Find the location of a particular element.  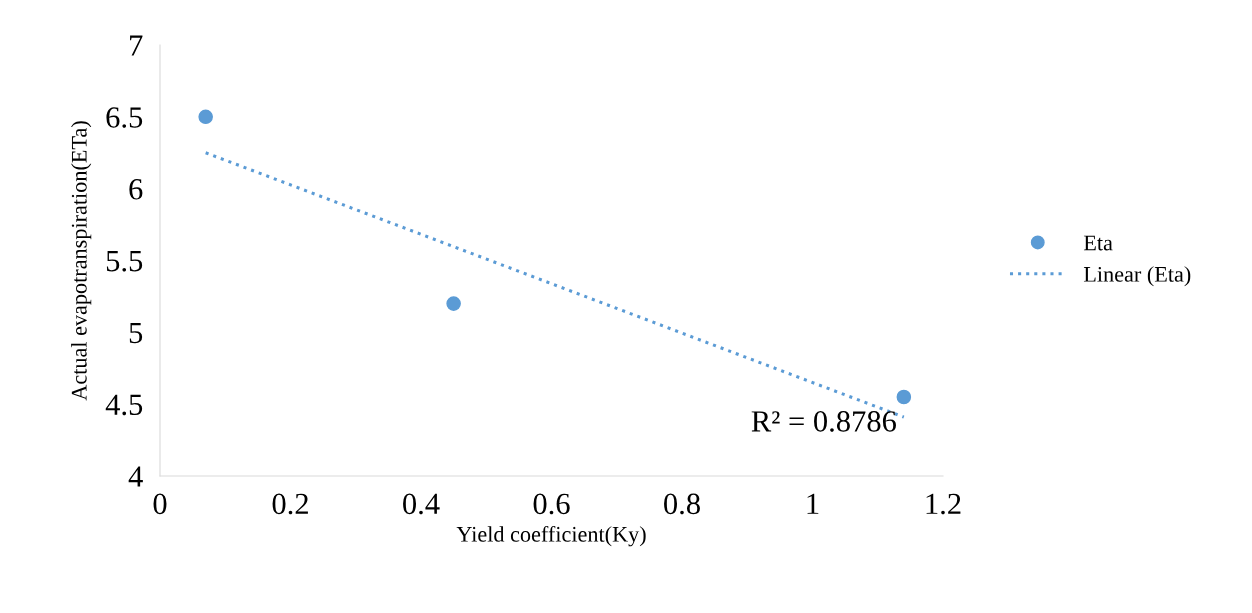

x-tick-label: 1.2 is located at coordinates (943, 504).